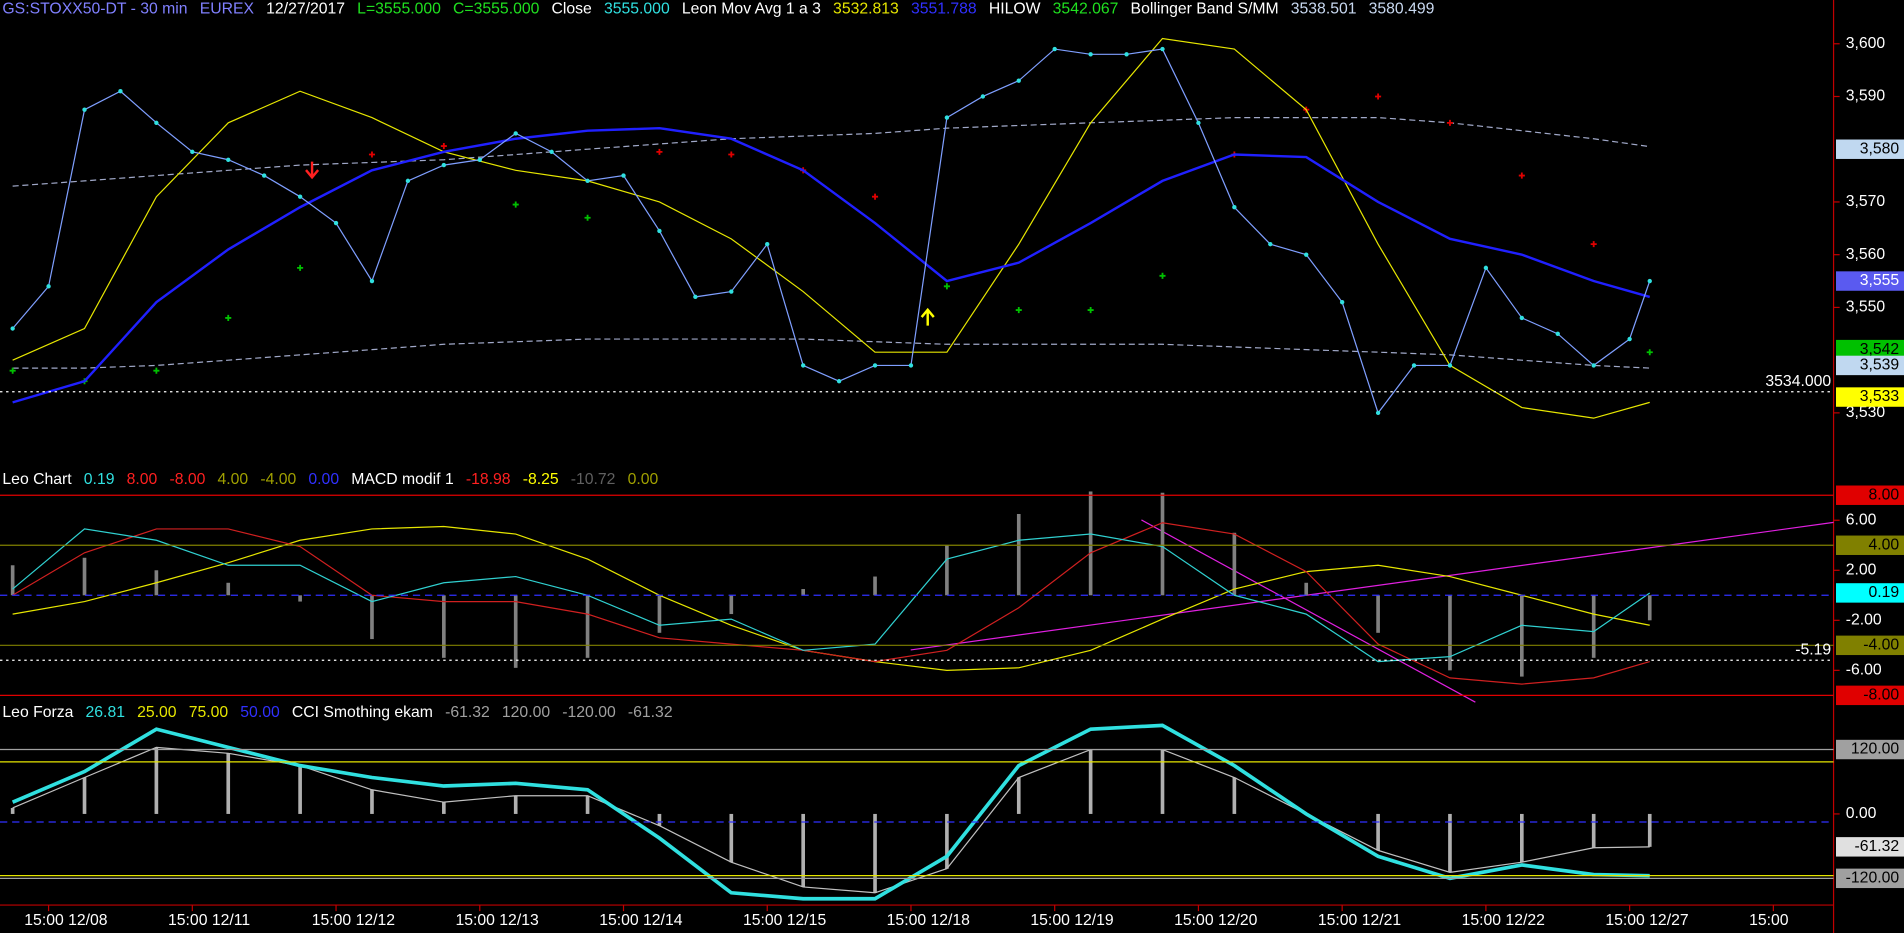 The image size is (1904, 933). Describe the element at coordinates (643, 479) in the screenshot. I see `legend-item: 0.00` at that location.